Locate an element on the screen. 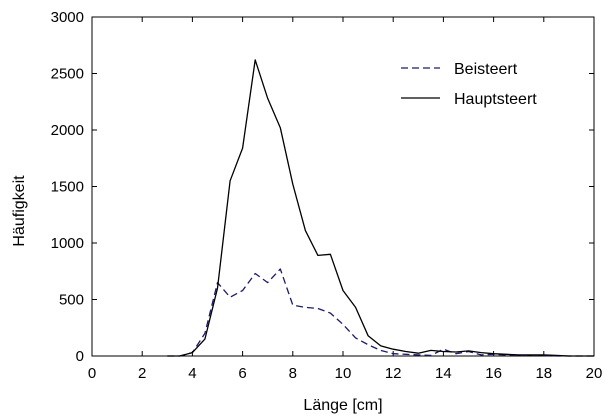 This screenshot has width=606, height=417. y-tick-label: 0 is located at coordinates (80, 356).